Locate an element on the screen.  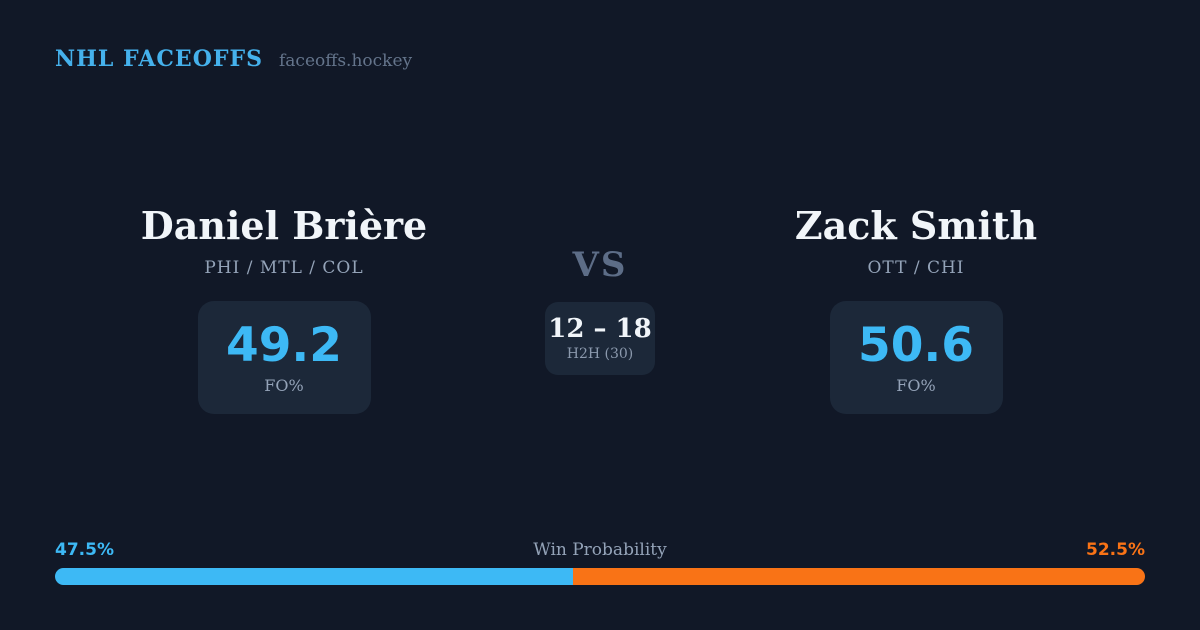
player-column-right: Zack Smith OTT / CHI 50.6 FO% is located at coordinates (916, 308).